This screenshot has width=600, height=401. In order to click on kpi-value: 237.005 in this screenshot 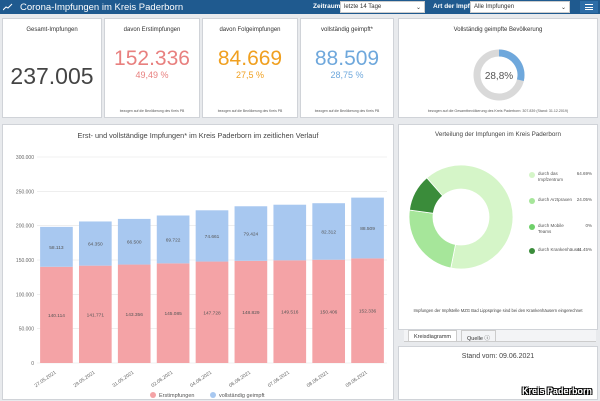, I will do `click(52, 76)`.